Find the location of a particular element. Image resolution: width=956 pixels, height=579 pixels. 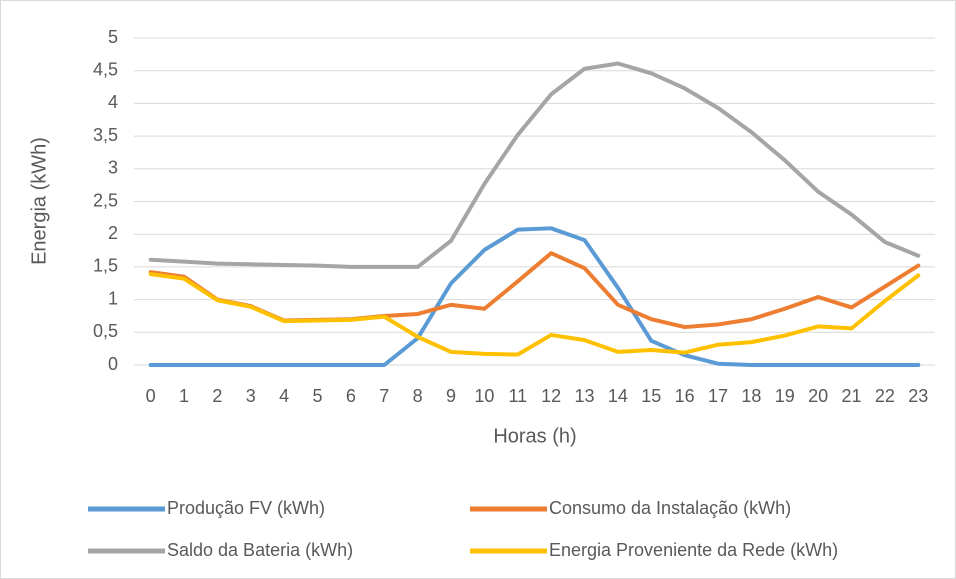

y-tick-label: 4,5 is located at coordinates (105, 69).